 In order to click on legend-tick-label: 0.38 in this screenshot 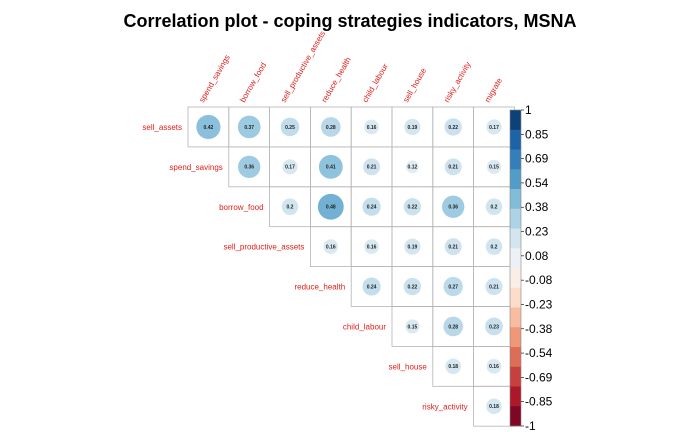, I will do `click(537, 207)`.